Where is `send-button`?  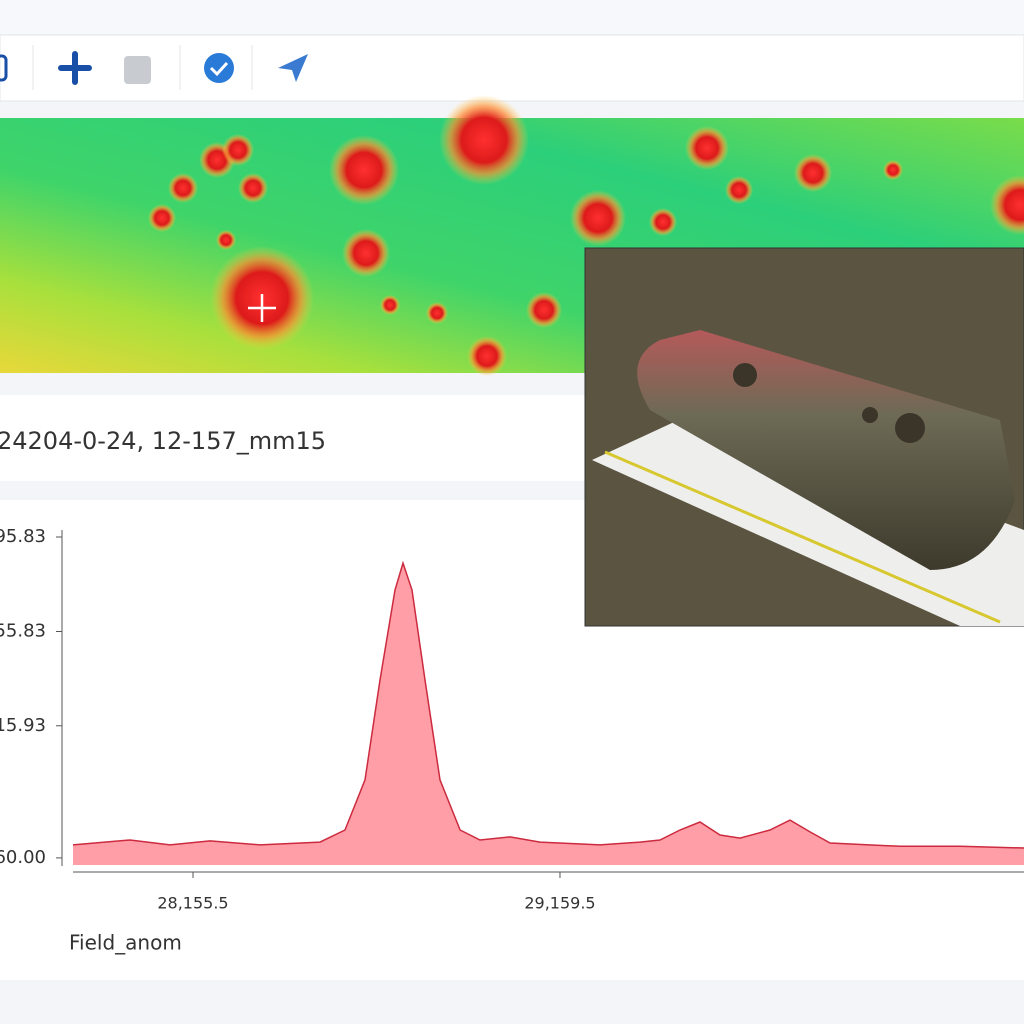
send-button is located at coordinates (293, 68).